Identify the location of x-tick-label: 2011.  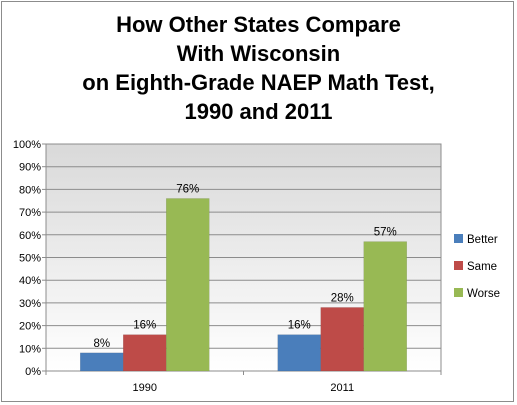
(342, 388).